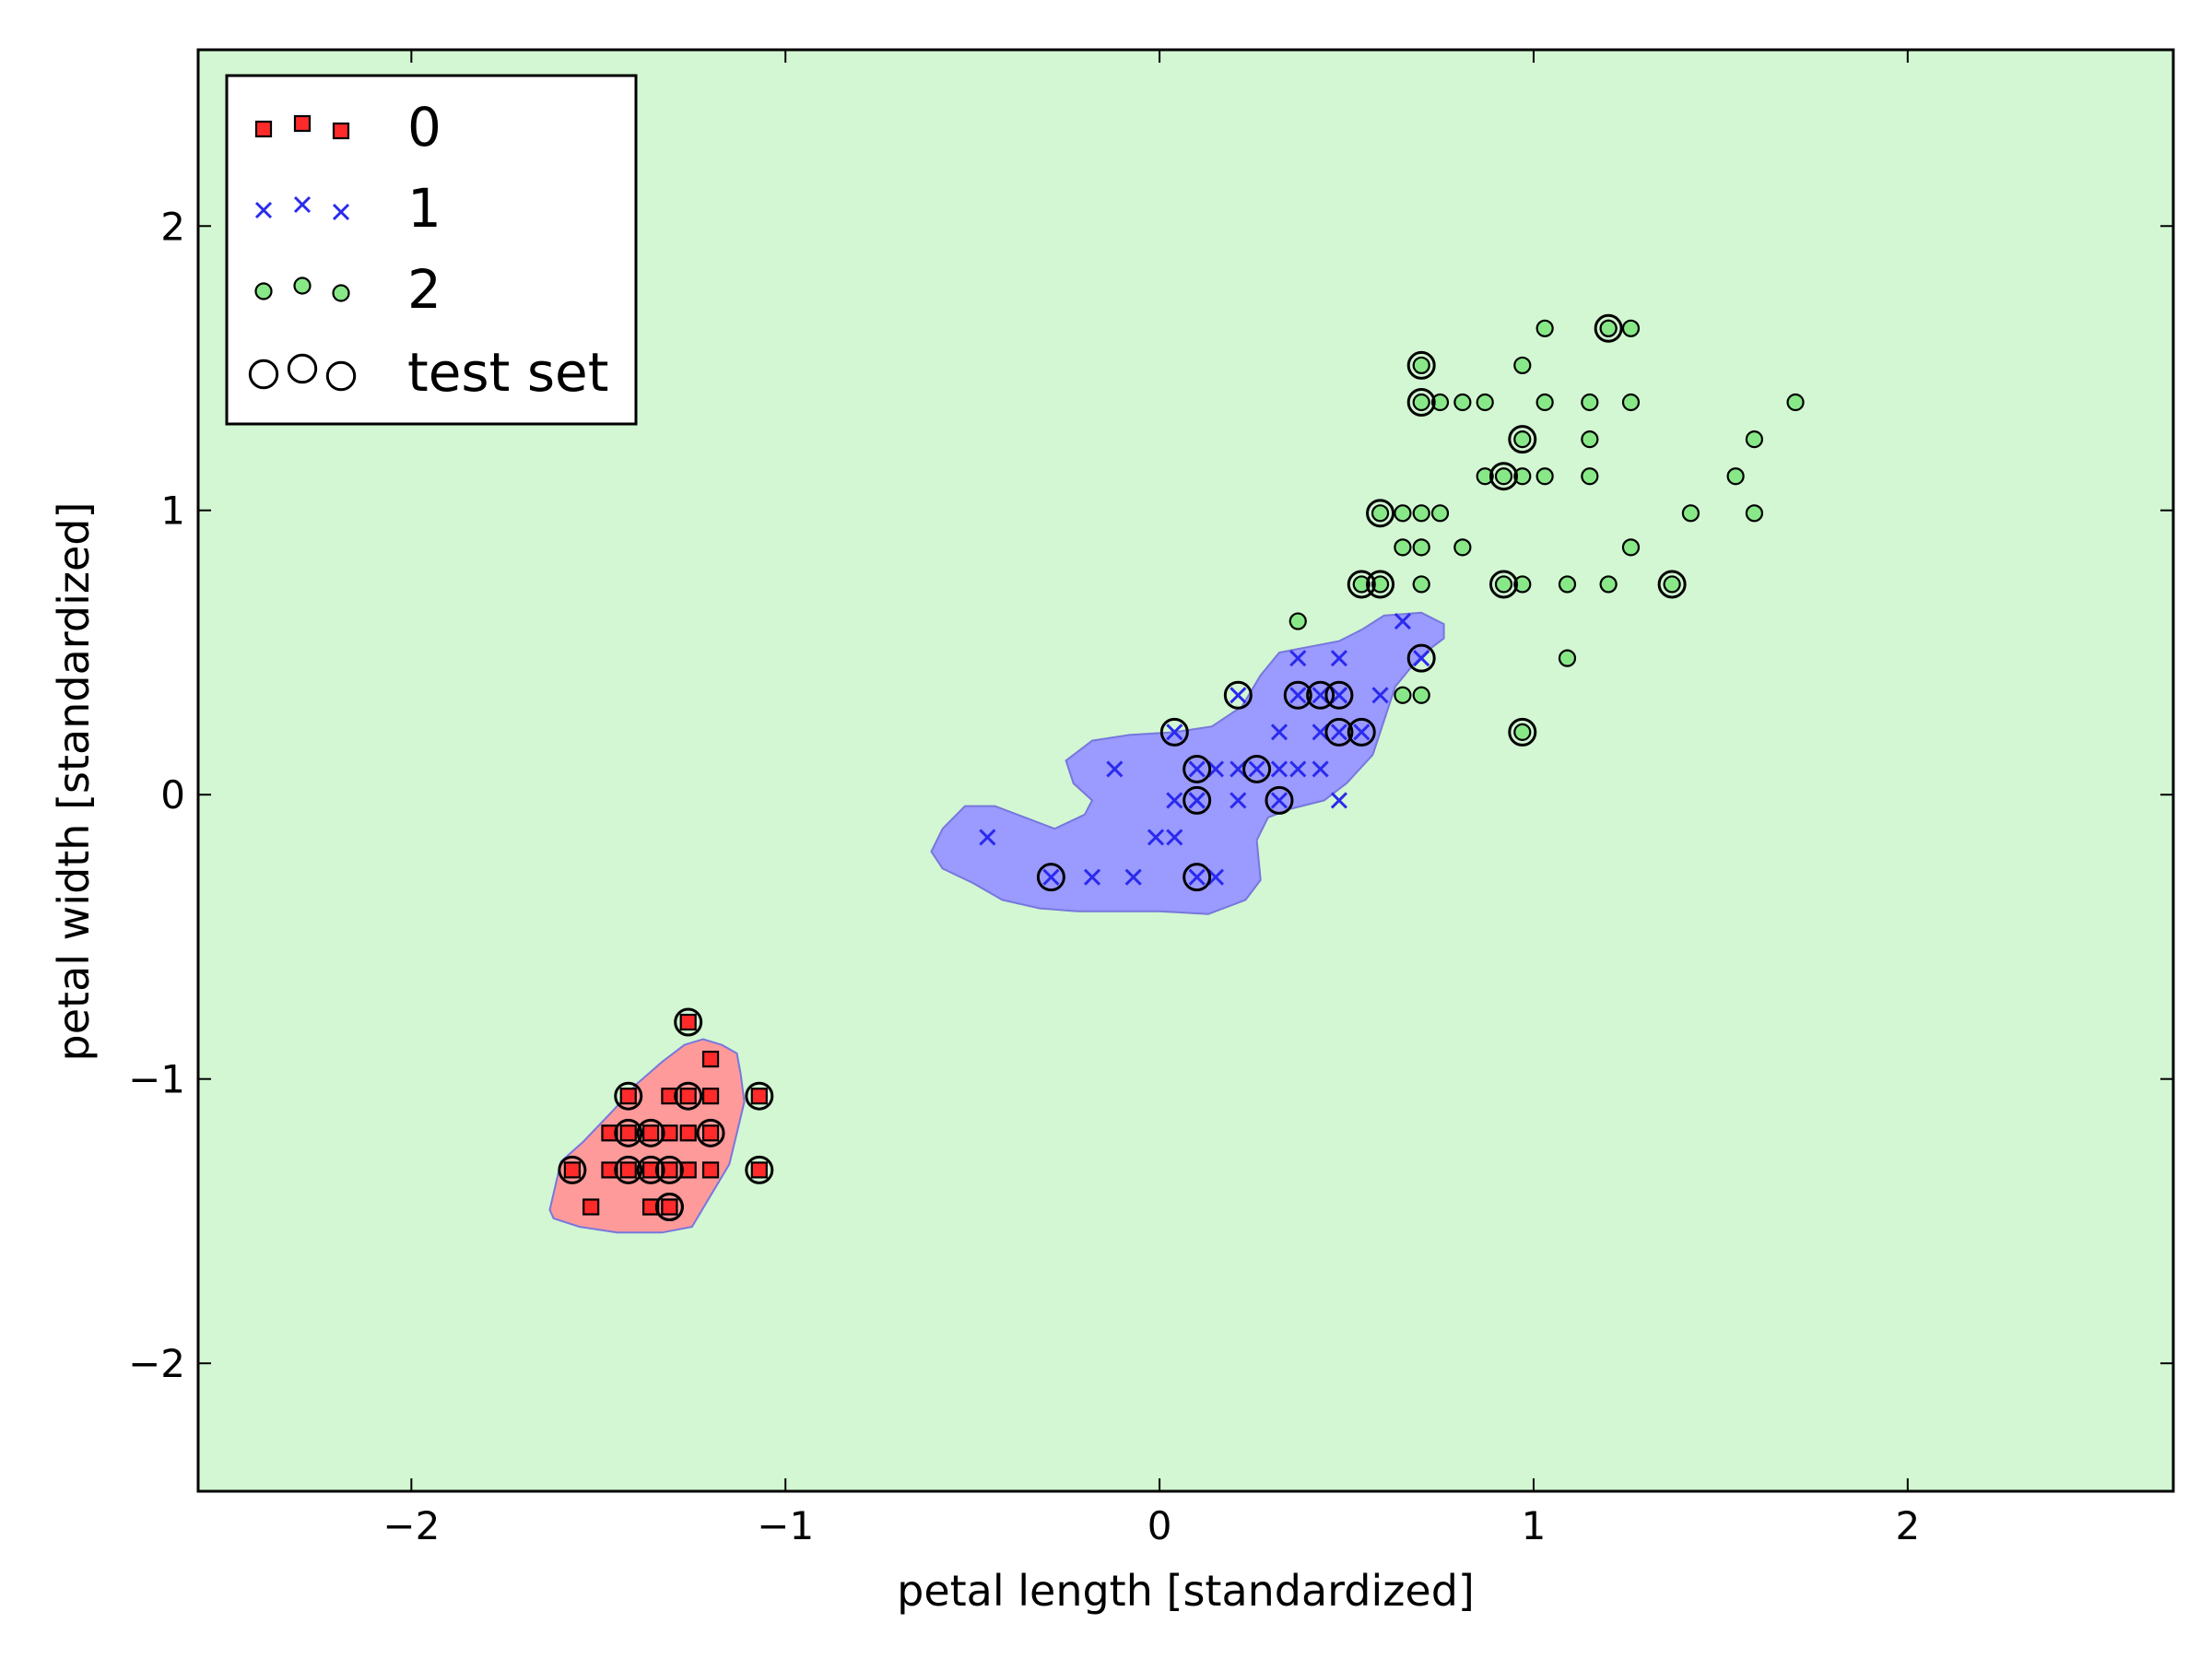 The width and height of the screenshot is (2212, 1659). What do you see at coordinates (74, 782) in the screenshot?
I see `y-axis-label: petal width [standardized]` at bounding box center [74, 782].